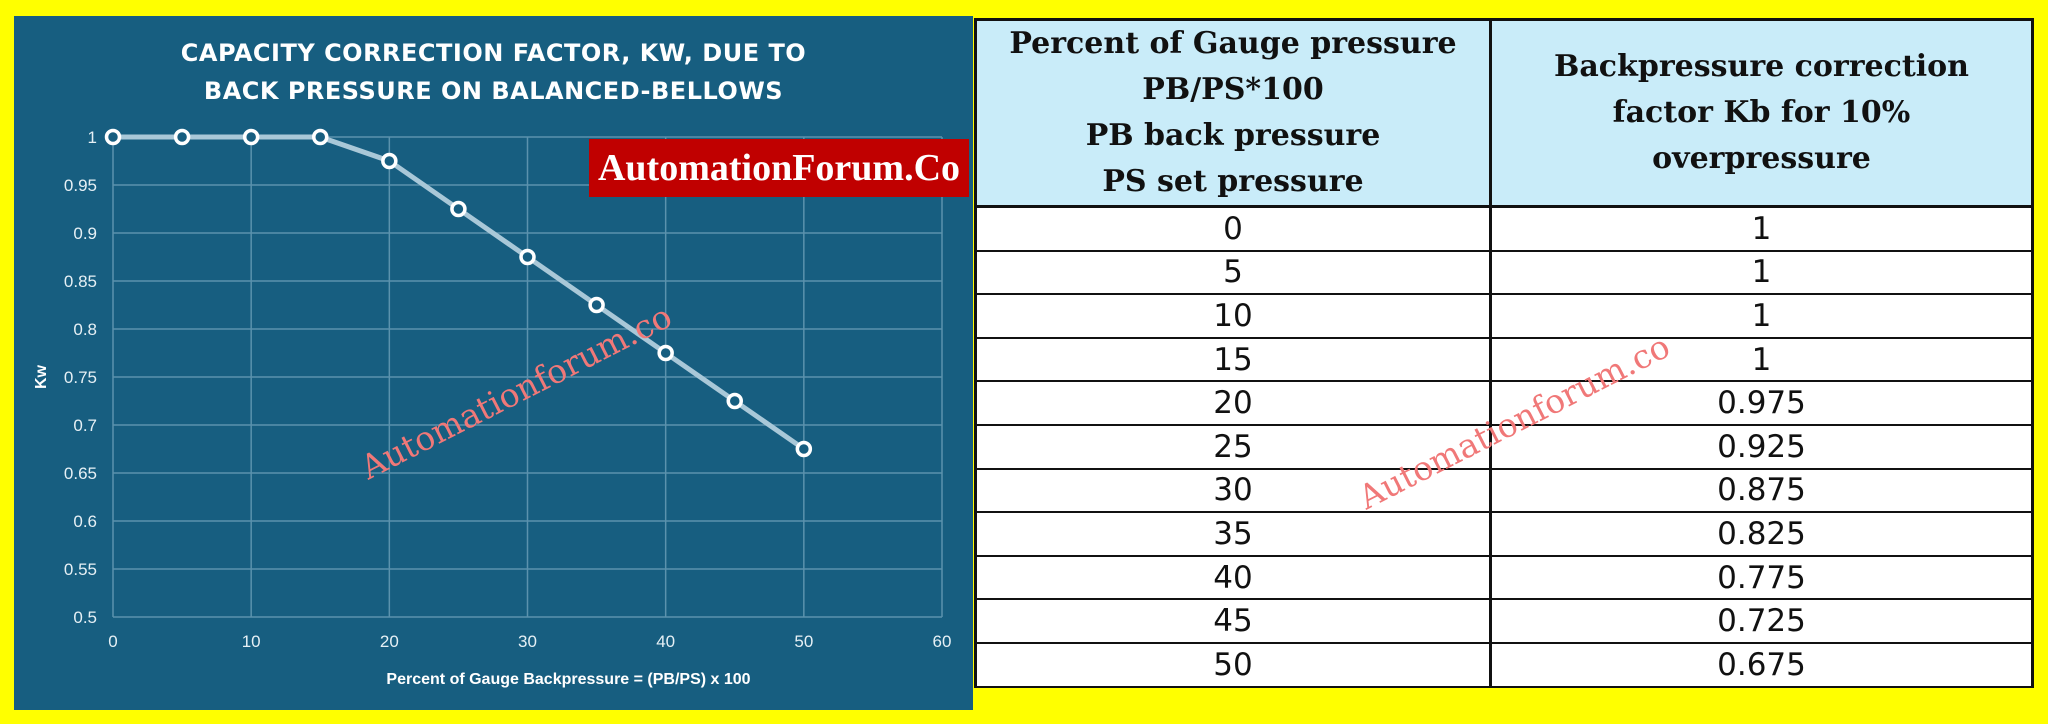 The image size is (2048, 724). What do you see at coordinates (1761, 403) in the screenshot?
I see `cell-kb: 0.975` at bounding box center [1761, 403].